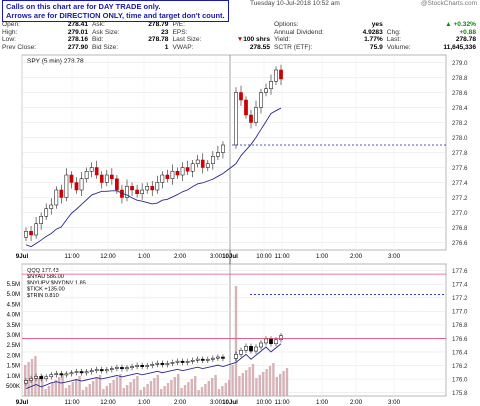  Describe the element at coordinates (13, 346) in the screenshot. I see `volume-tick-label: 2.5M` at that location.